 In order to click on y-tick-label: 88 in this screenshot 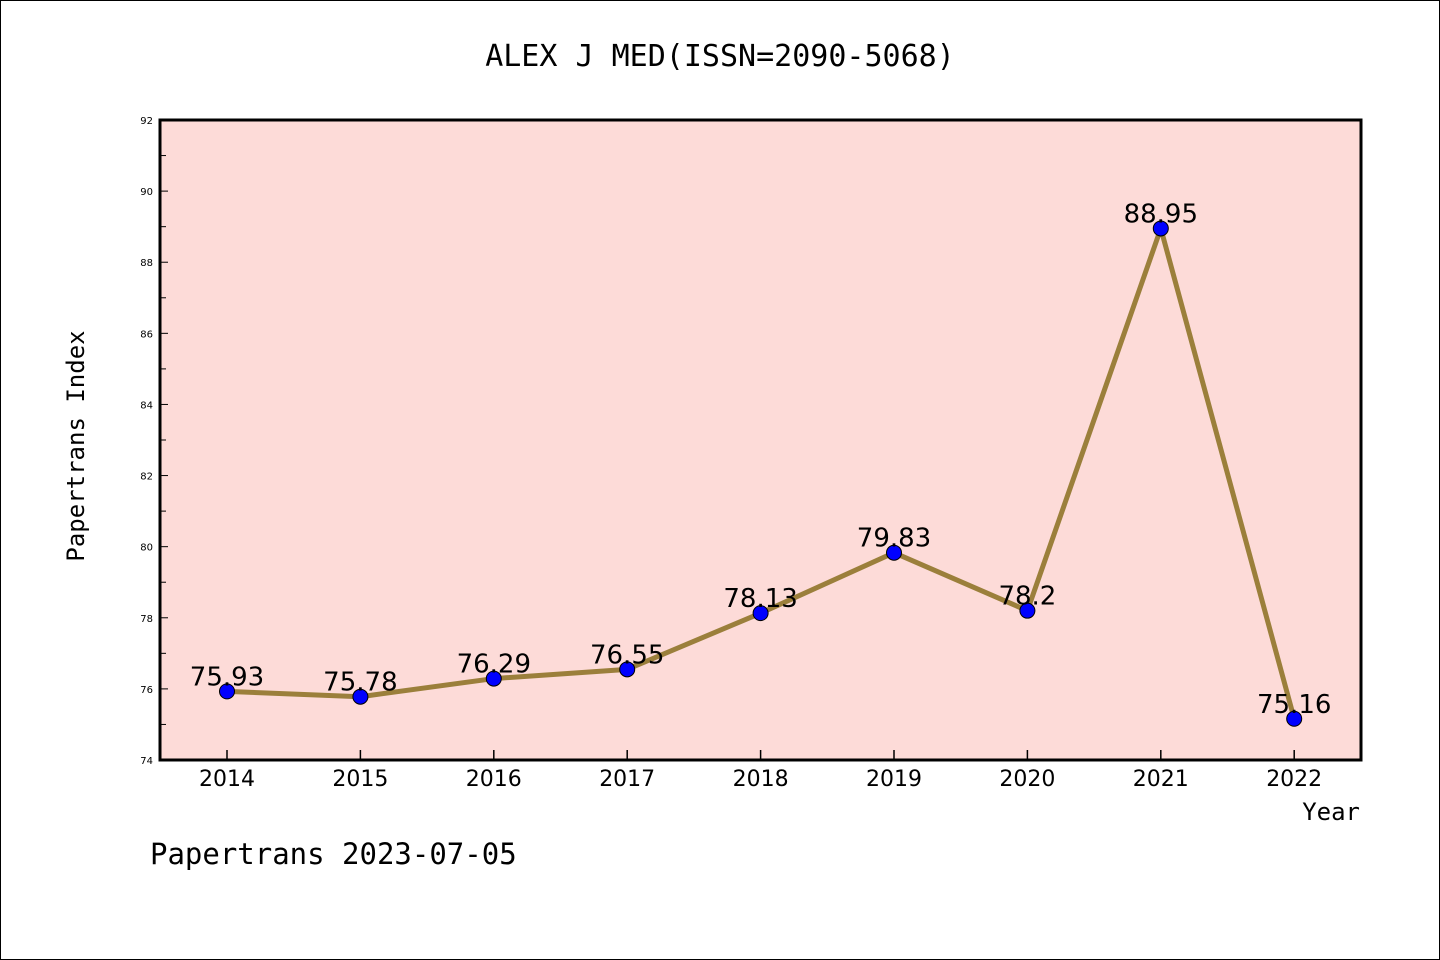, I will do `click(146, 263)`.